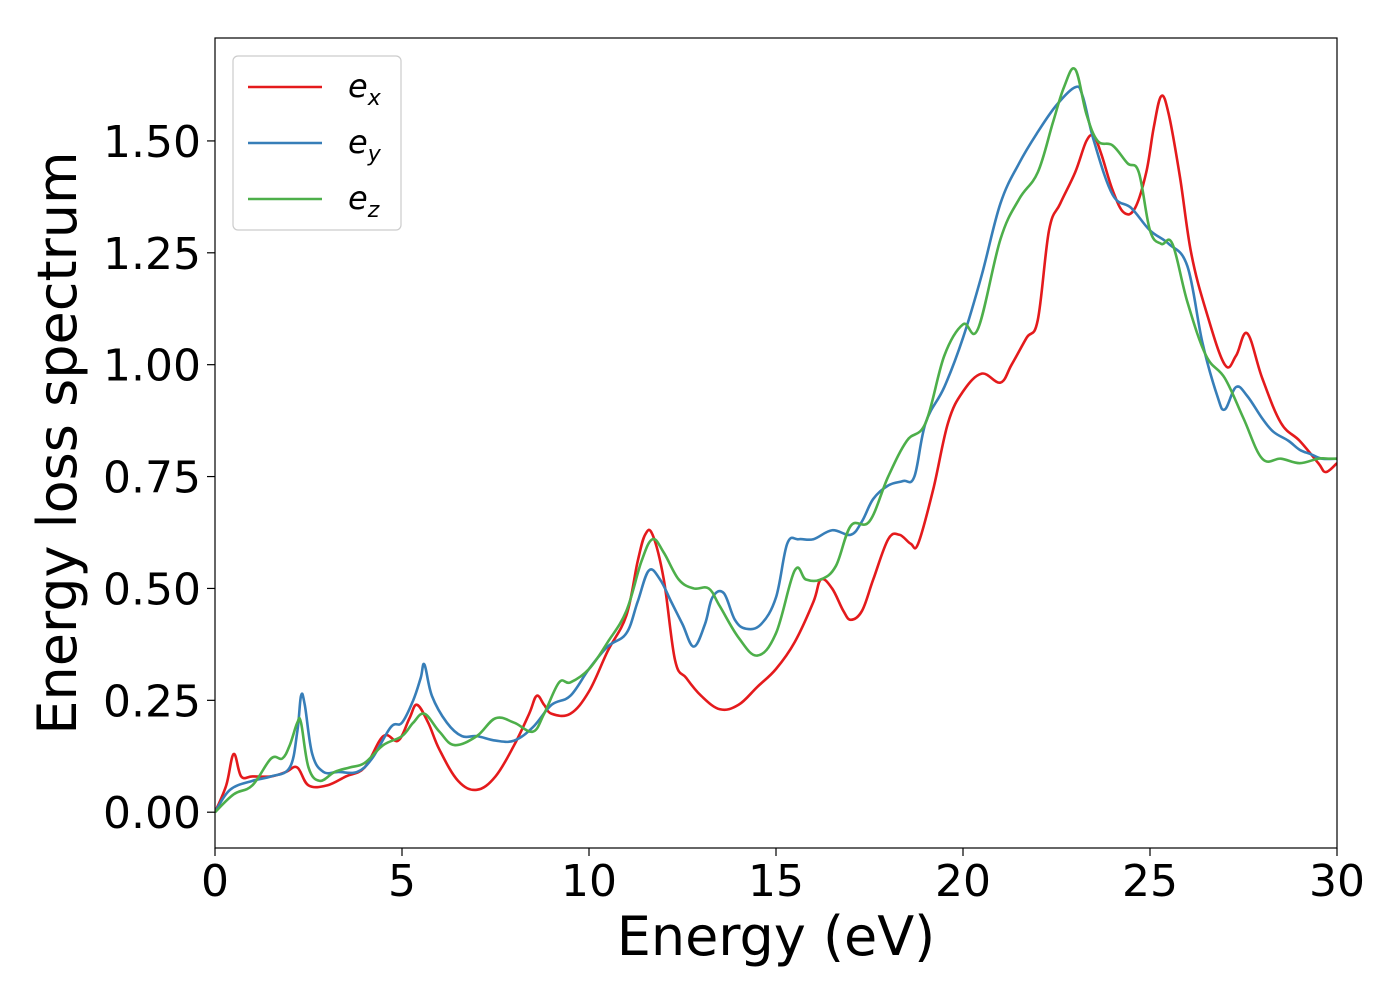 Image resolution: width=1400 pixels, height=1000 pixels. Describe the element at coordinates (1337, 881) in the screenshot. I see `x-tick-label: 30` at that location.